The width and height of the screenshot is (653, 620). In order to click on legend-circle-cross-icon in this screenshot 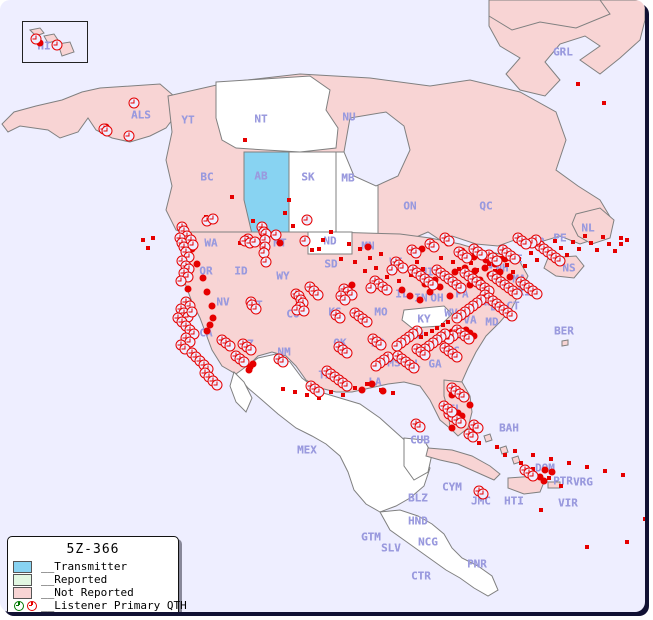, I will do `click(27, 605)`.